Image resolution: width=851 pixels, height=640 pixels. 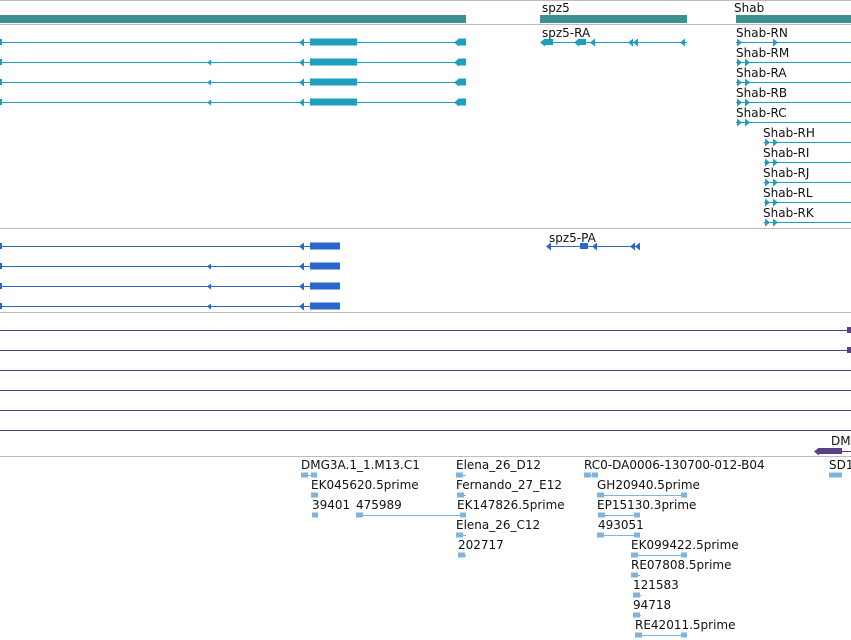 I want to click on mrna-label: Shab-RK, so click(x=788, y=213).